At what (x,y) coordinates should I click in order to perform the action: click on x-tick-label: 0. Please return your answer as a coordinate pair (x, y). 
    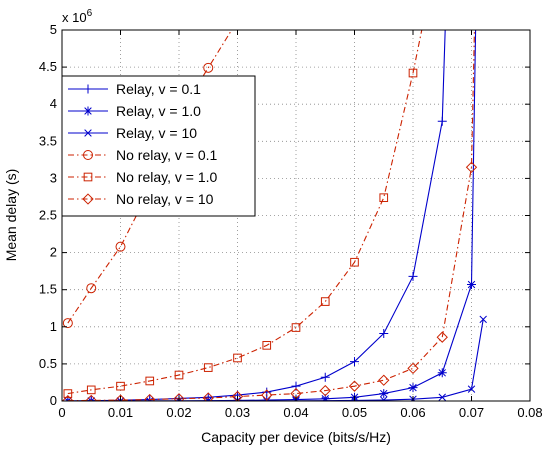
    Looking at the image, I should click on (61, 412).